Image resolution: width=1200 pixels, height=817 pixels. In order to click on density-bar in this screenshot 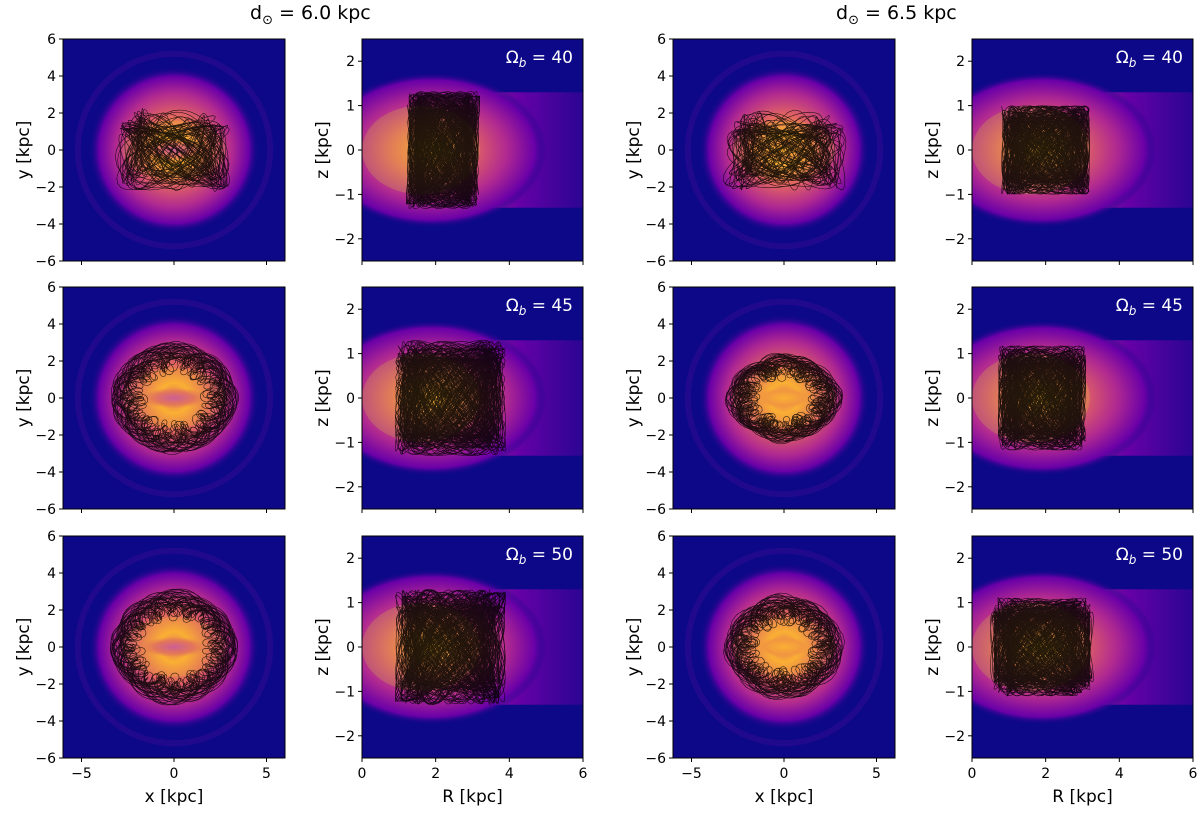, I will do `click(174, 647)`.